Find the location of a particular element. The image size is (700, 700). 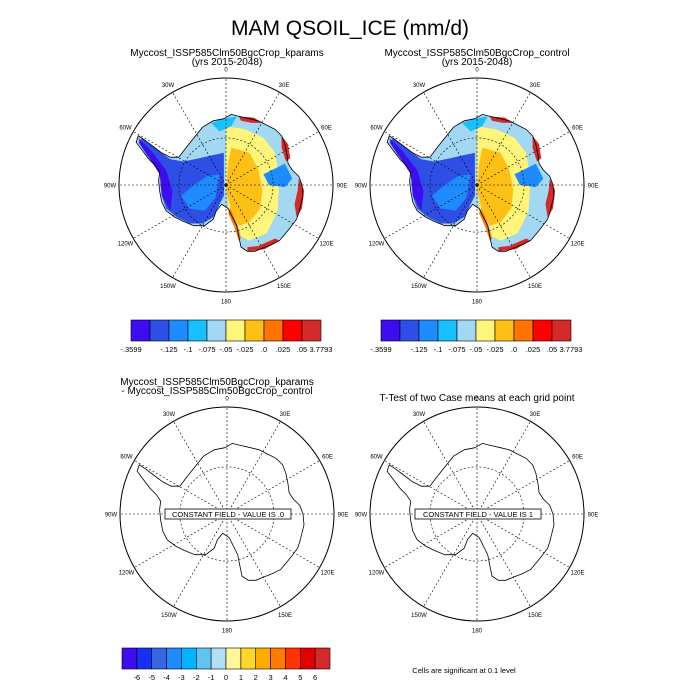

constant-field-label: CONSTANT FIELD - VALUE IS 1 is located at coordinates (478, 514).